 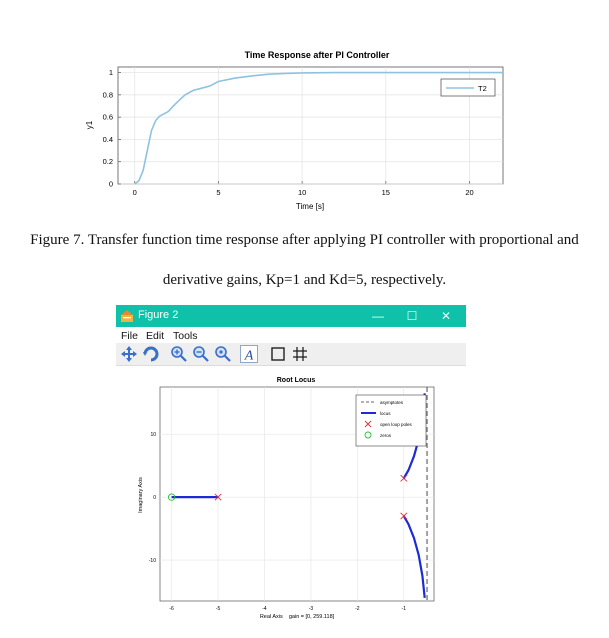 I want to click on y-tick-label: 1, so click(x=111, y=72).